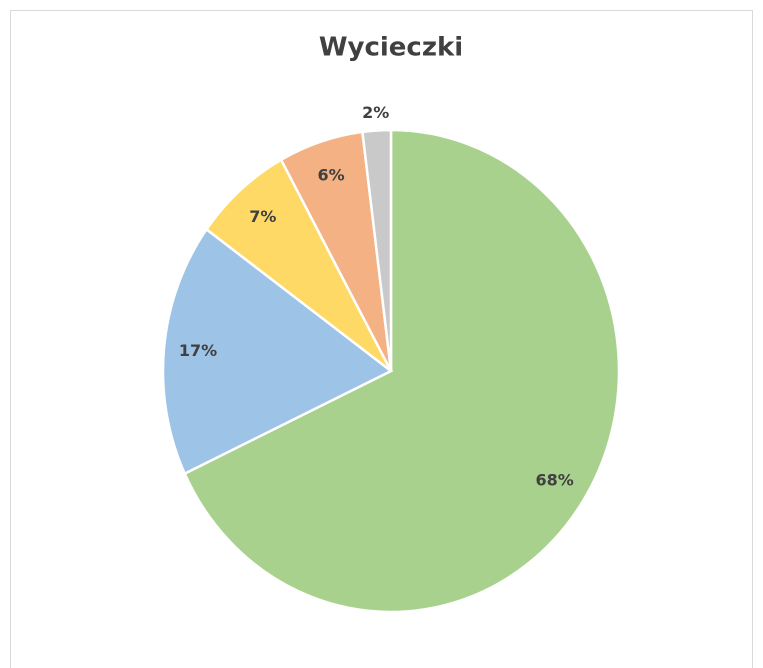  What do you see at coordinates (375, 112) in the screenshot?
I see `data-label: 2%` at bounding box center [375, 112].